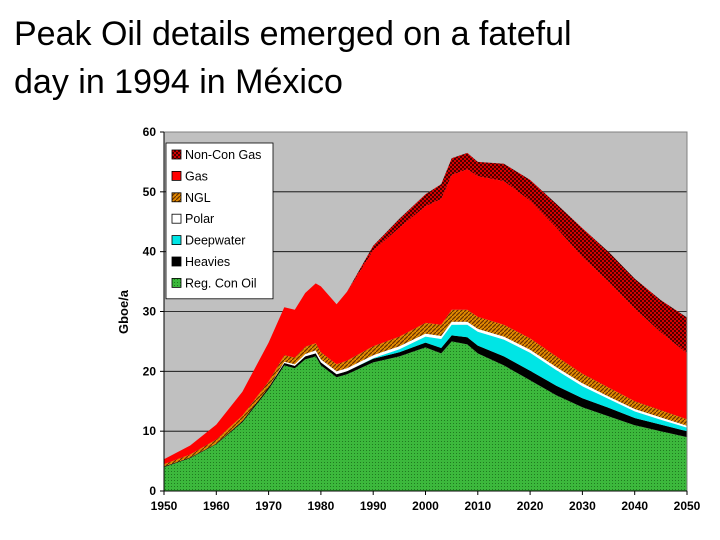 The image size is (720, 540). Describe the element at coordinates (176, 218) in the screenshot. I see `legend-swatch-polar` at that location.